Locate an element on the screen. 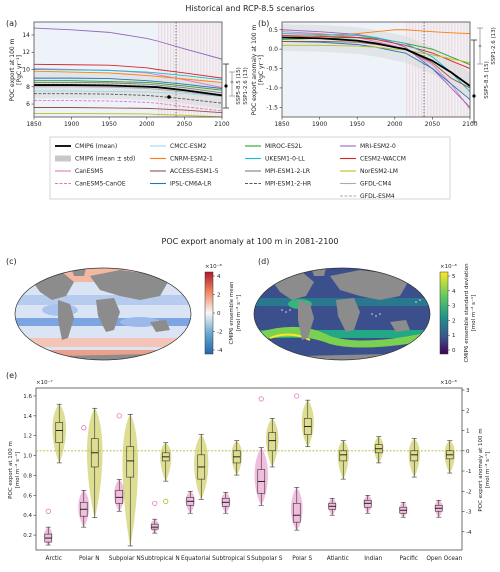  category-label-equatorial: Equatorial is located at coordinates (196, 559).